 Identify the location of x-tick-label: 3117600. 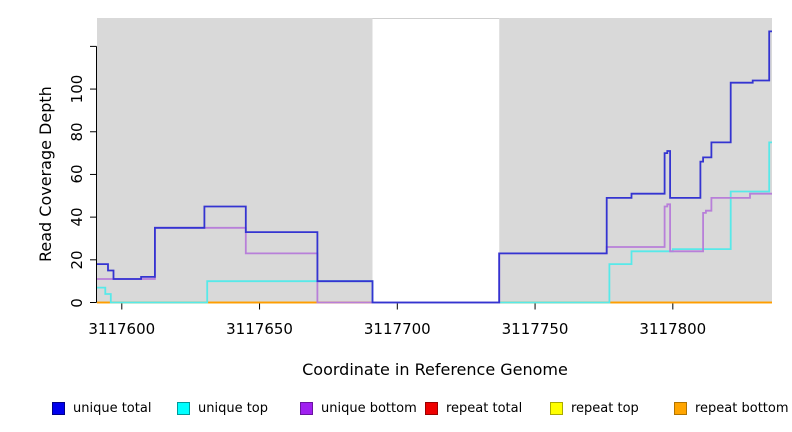
(122, 329).